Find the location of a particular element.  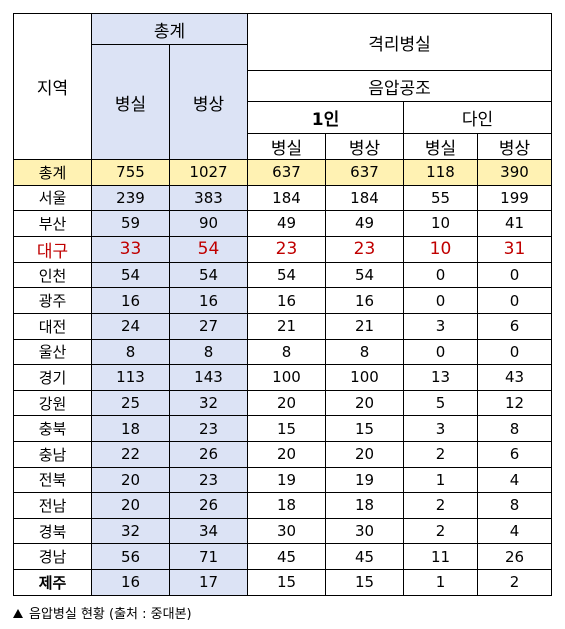

cell-multi-bed: 26 is located at coordinates (514, 556).